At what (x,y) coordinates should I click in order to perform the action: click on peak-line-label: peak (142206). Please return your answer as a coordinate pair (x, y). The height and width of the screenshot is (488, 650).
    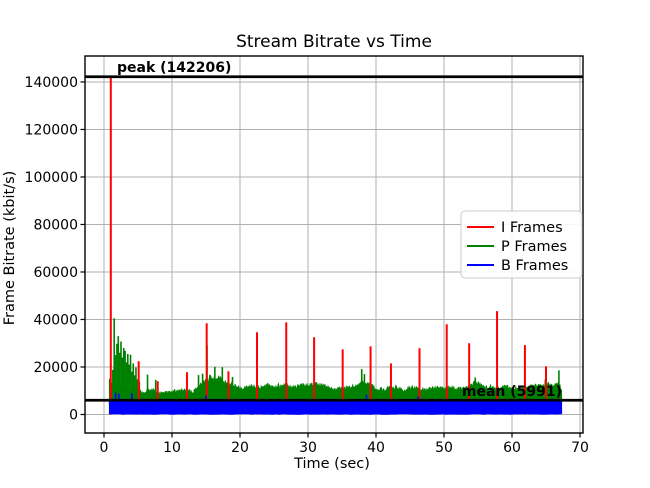
    Looking at the image, I should click on (174, 68).